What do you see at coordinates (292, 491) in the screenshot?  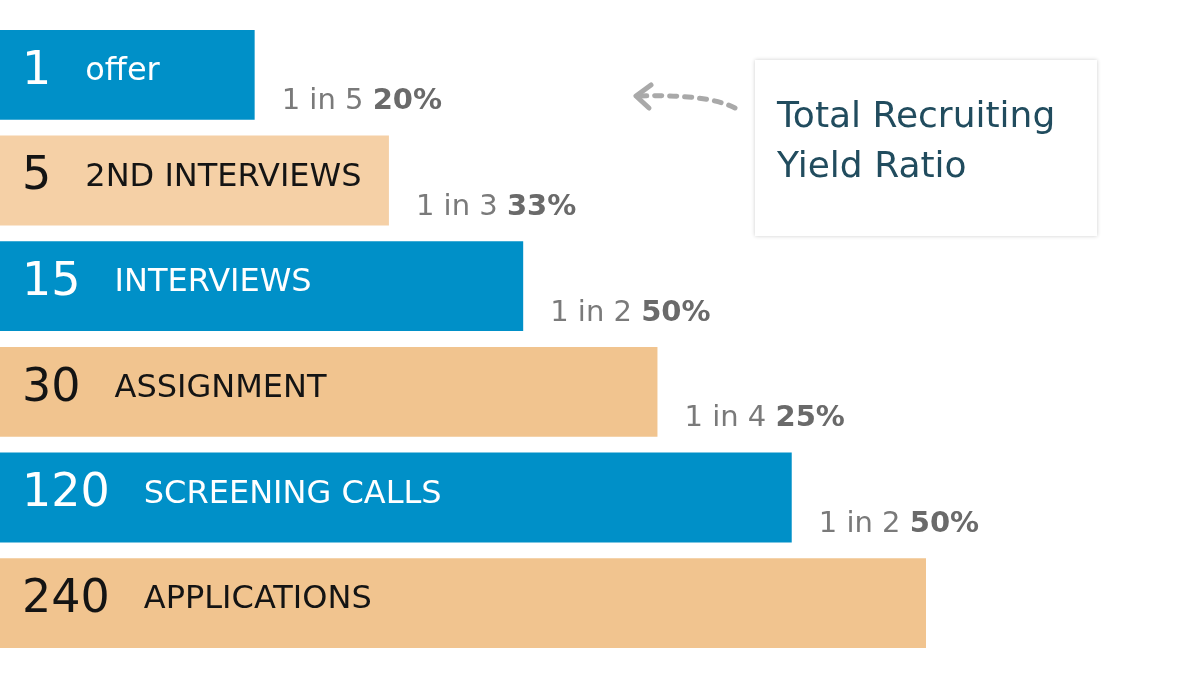 I see `category-label: SCREENING CALLS` at bounding box center [292, 491].